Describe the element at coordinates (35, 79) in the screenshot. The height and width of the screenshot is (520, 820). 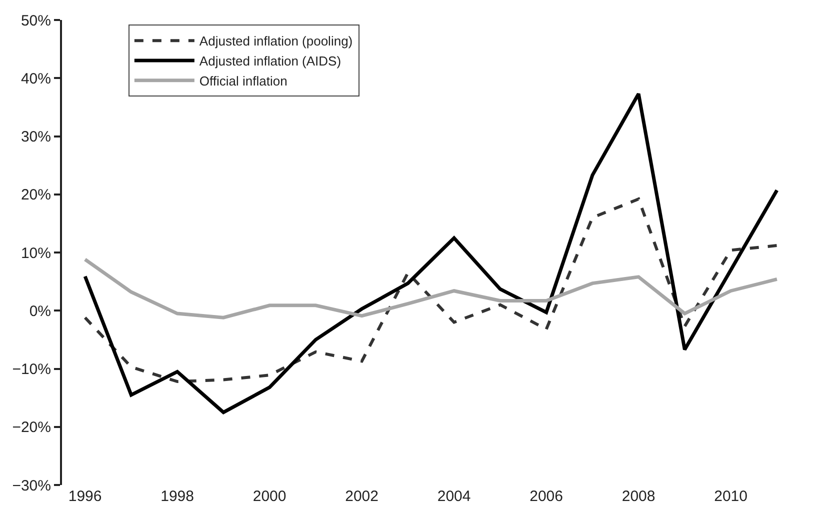
I see `y-tick-label: 40%` at that location.